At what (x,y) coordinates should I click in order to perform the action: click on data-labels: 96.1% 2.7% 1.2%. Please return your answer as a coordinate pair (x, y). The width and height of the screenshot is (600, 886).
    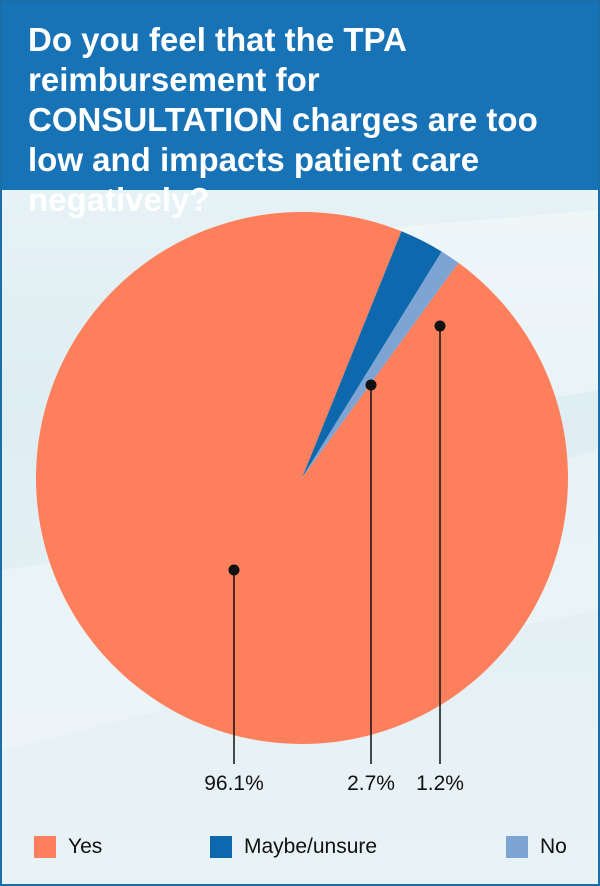
    Looking at the image, I should click on (334, 783).